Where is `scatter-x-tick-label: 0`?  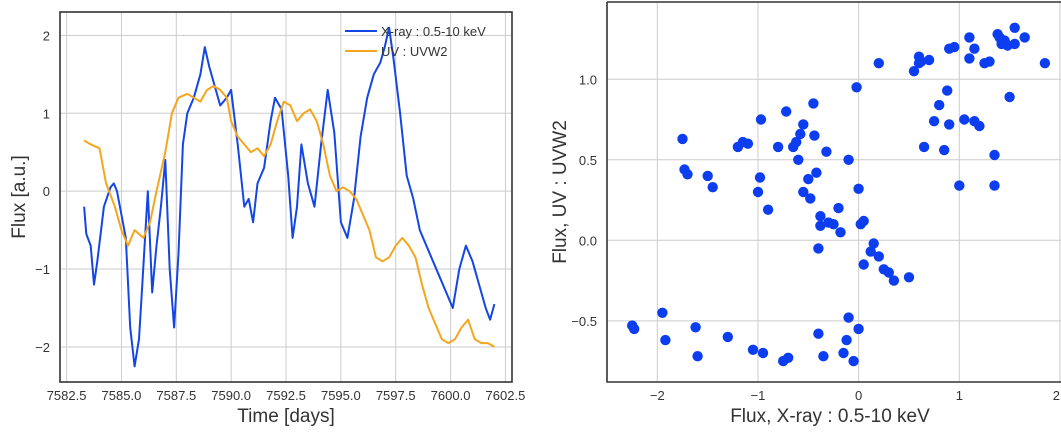
scatter-x-tick-label: 0 is located at coordinates (858, 395).